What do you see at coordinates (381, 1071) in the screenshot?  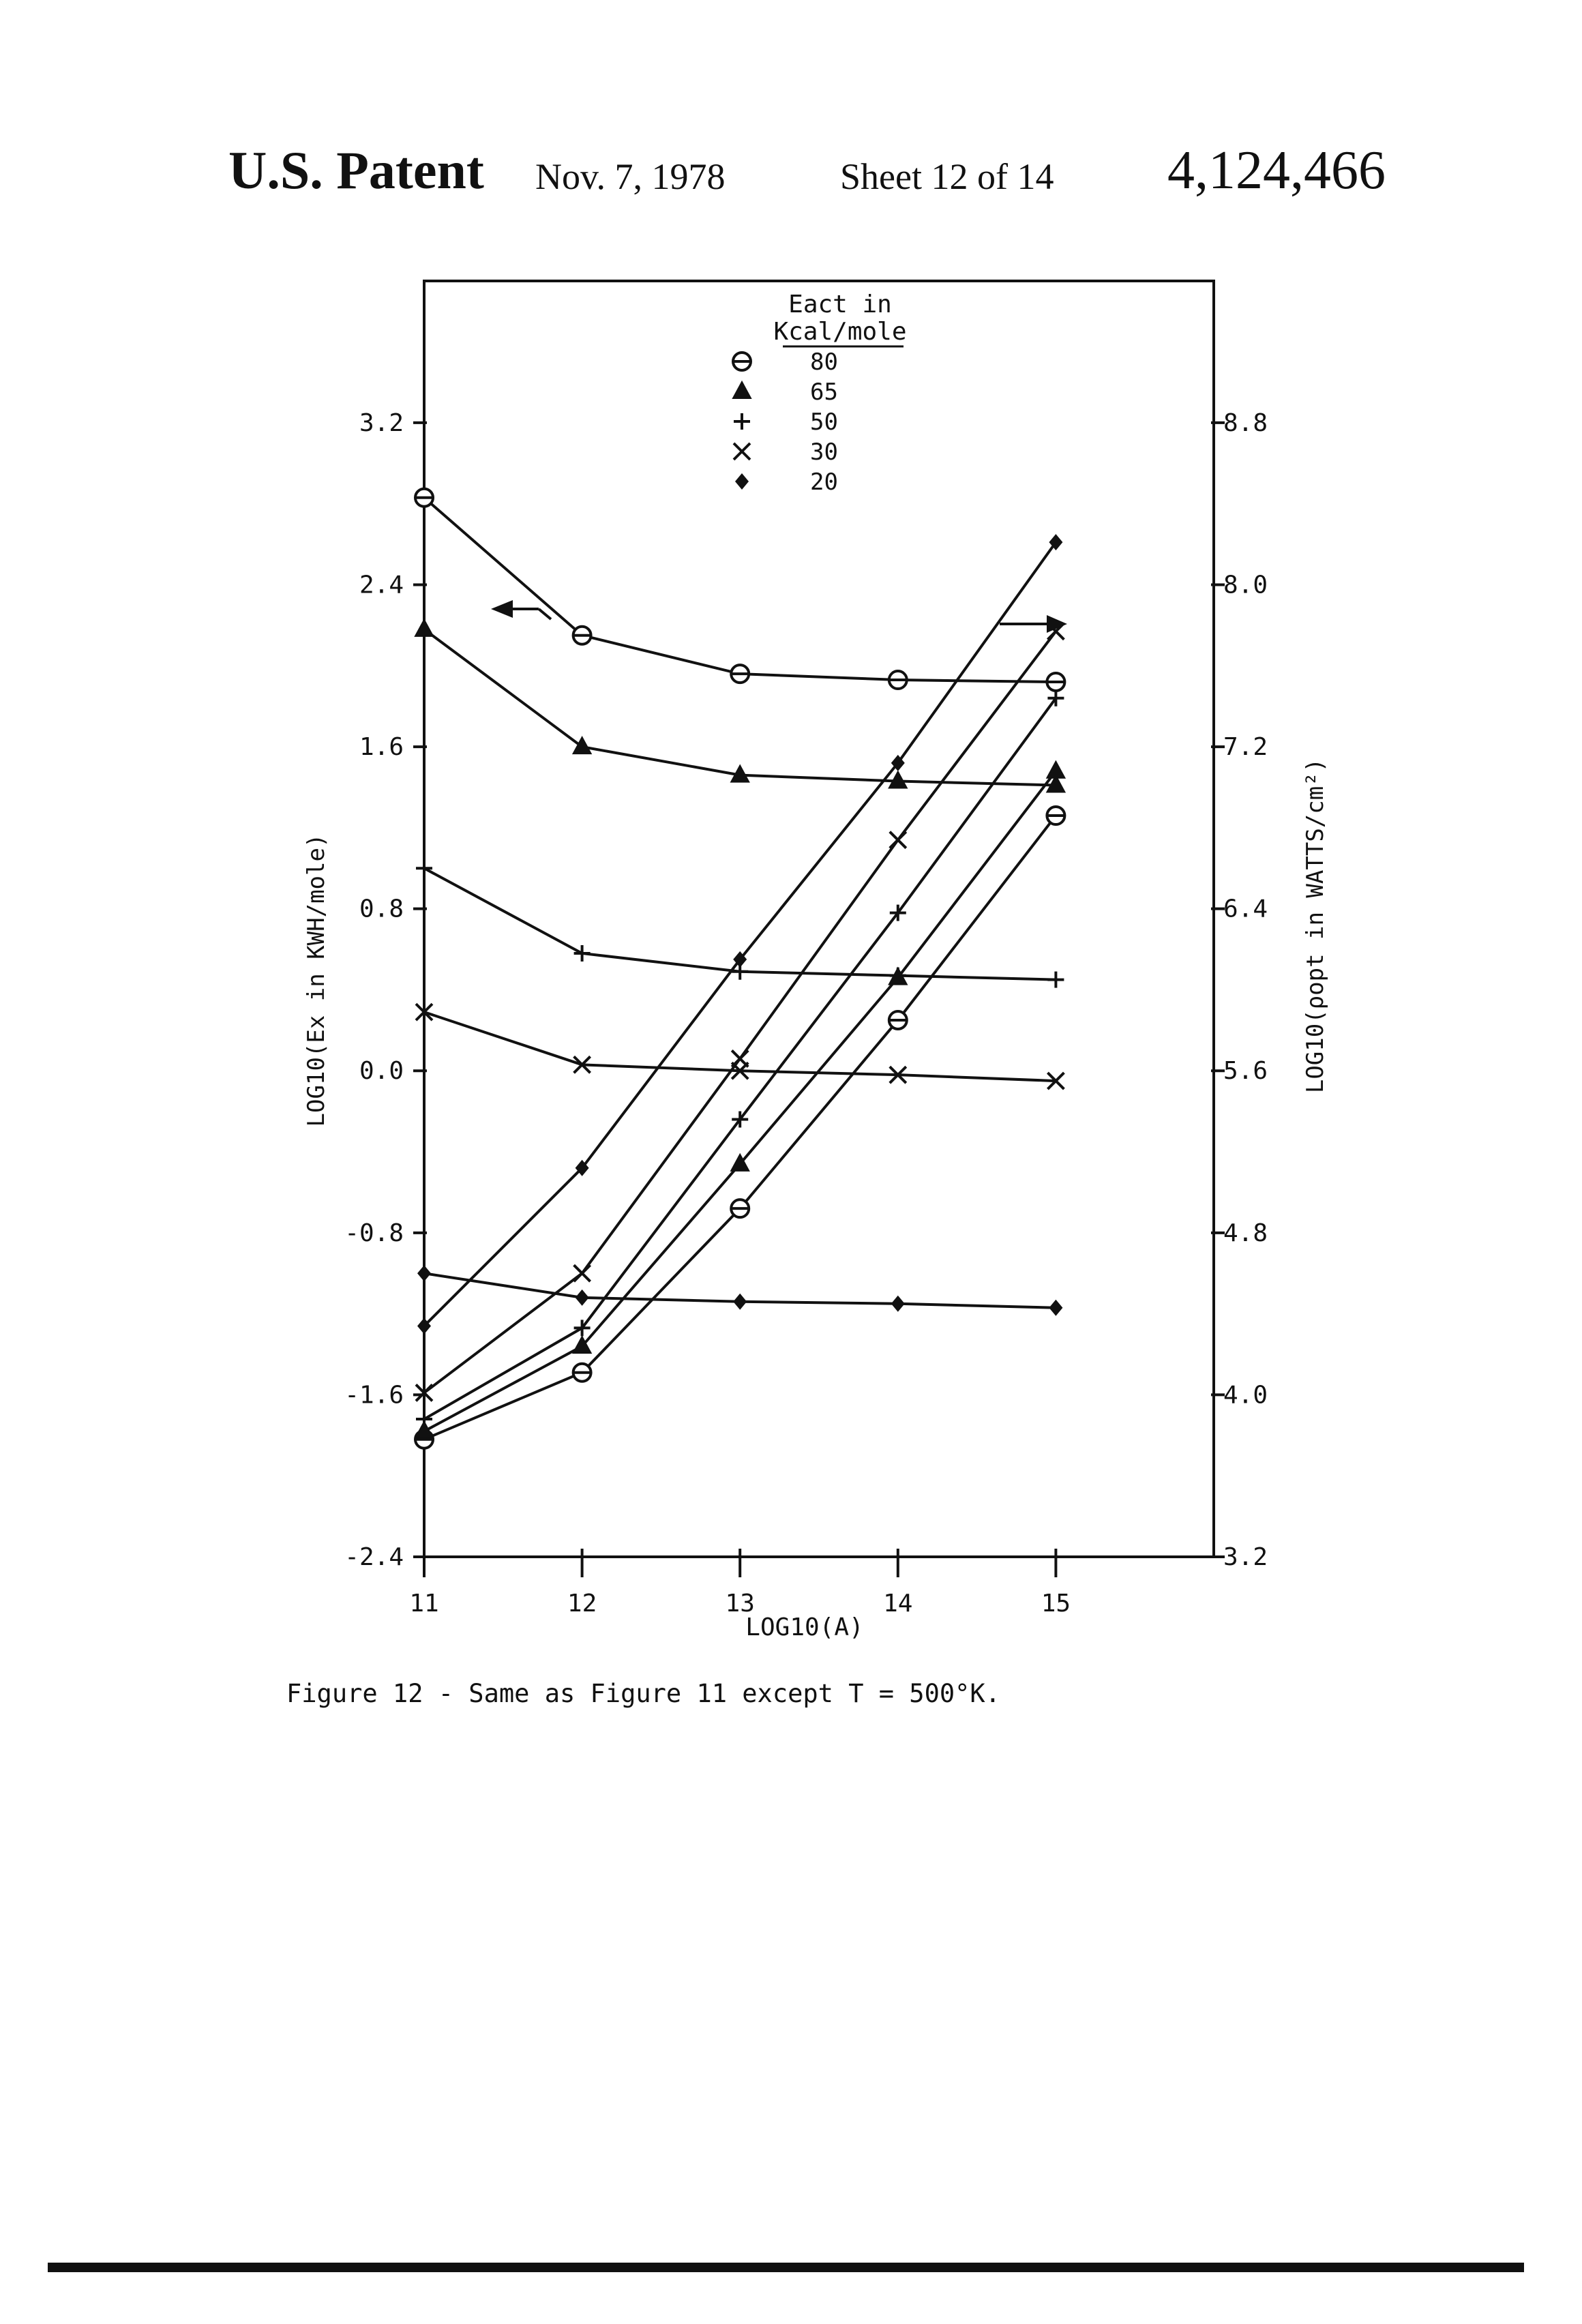 I see `y-left-tick-label-3: 0.0` at bounding box center [381, 1071].